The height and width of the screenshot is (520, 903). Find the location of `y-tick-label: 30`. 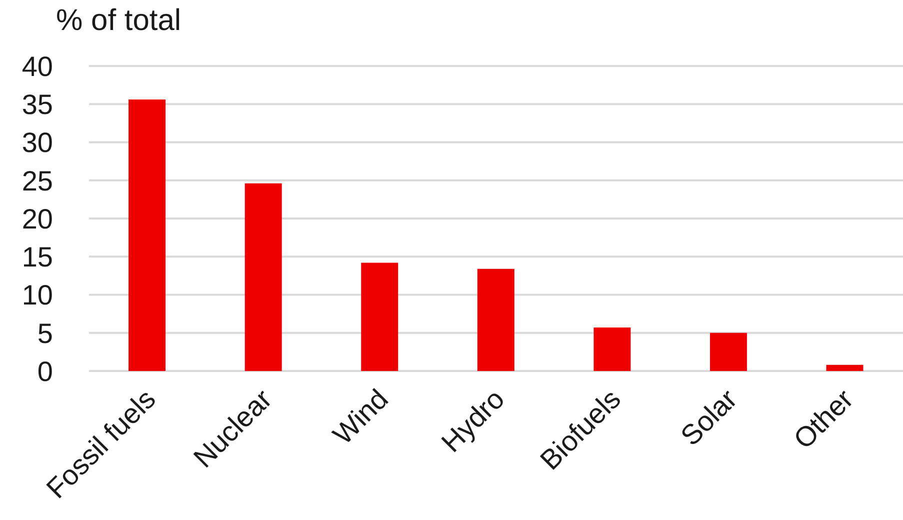

y-tick-label: 30 is located at coordinates (37, 142).